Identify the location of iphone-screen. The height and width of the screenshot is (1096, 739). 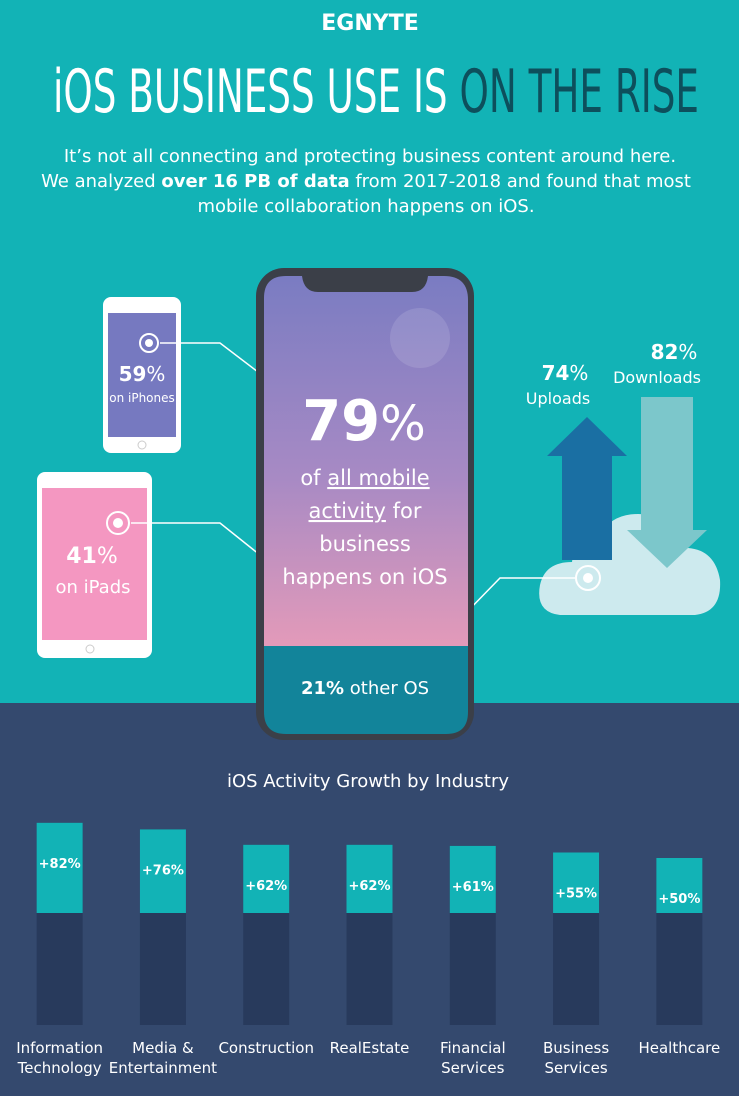
(142, 375).